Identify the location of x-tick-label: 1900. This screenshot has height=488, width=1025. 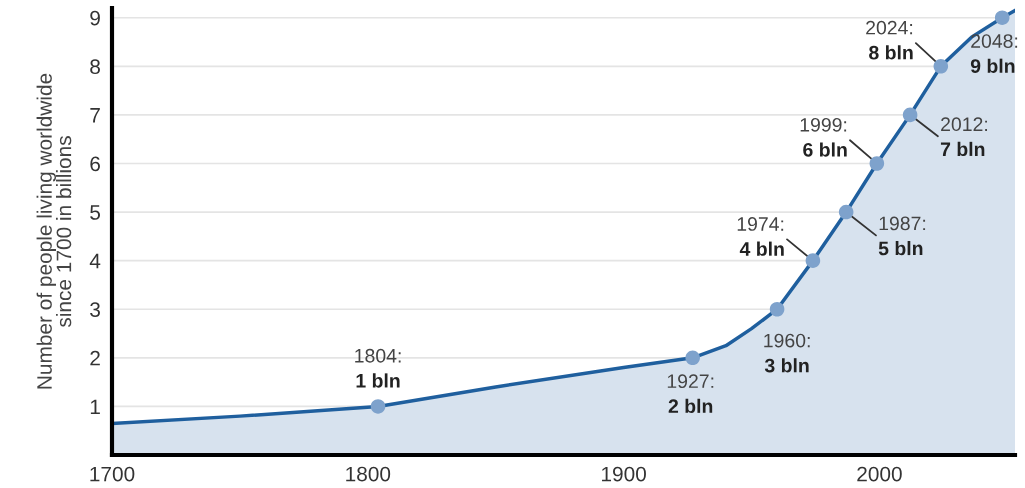
(624, 474).